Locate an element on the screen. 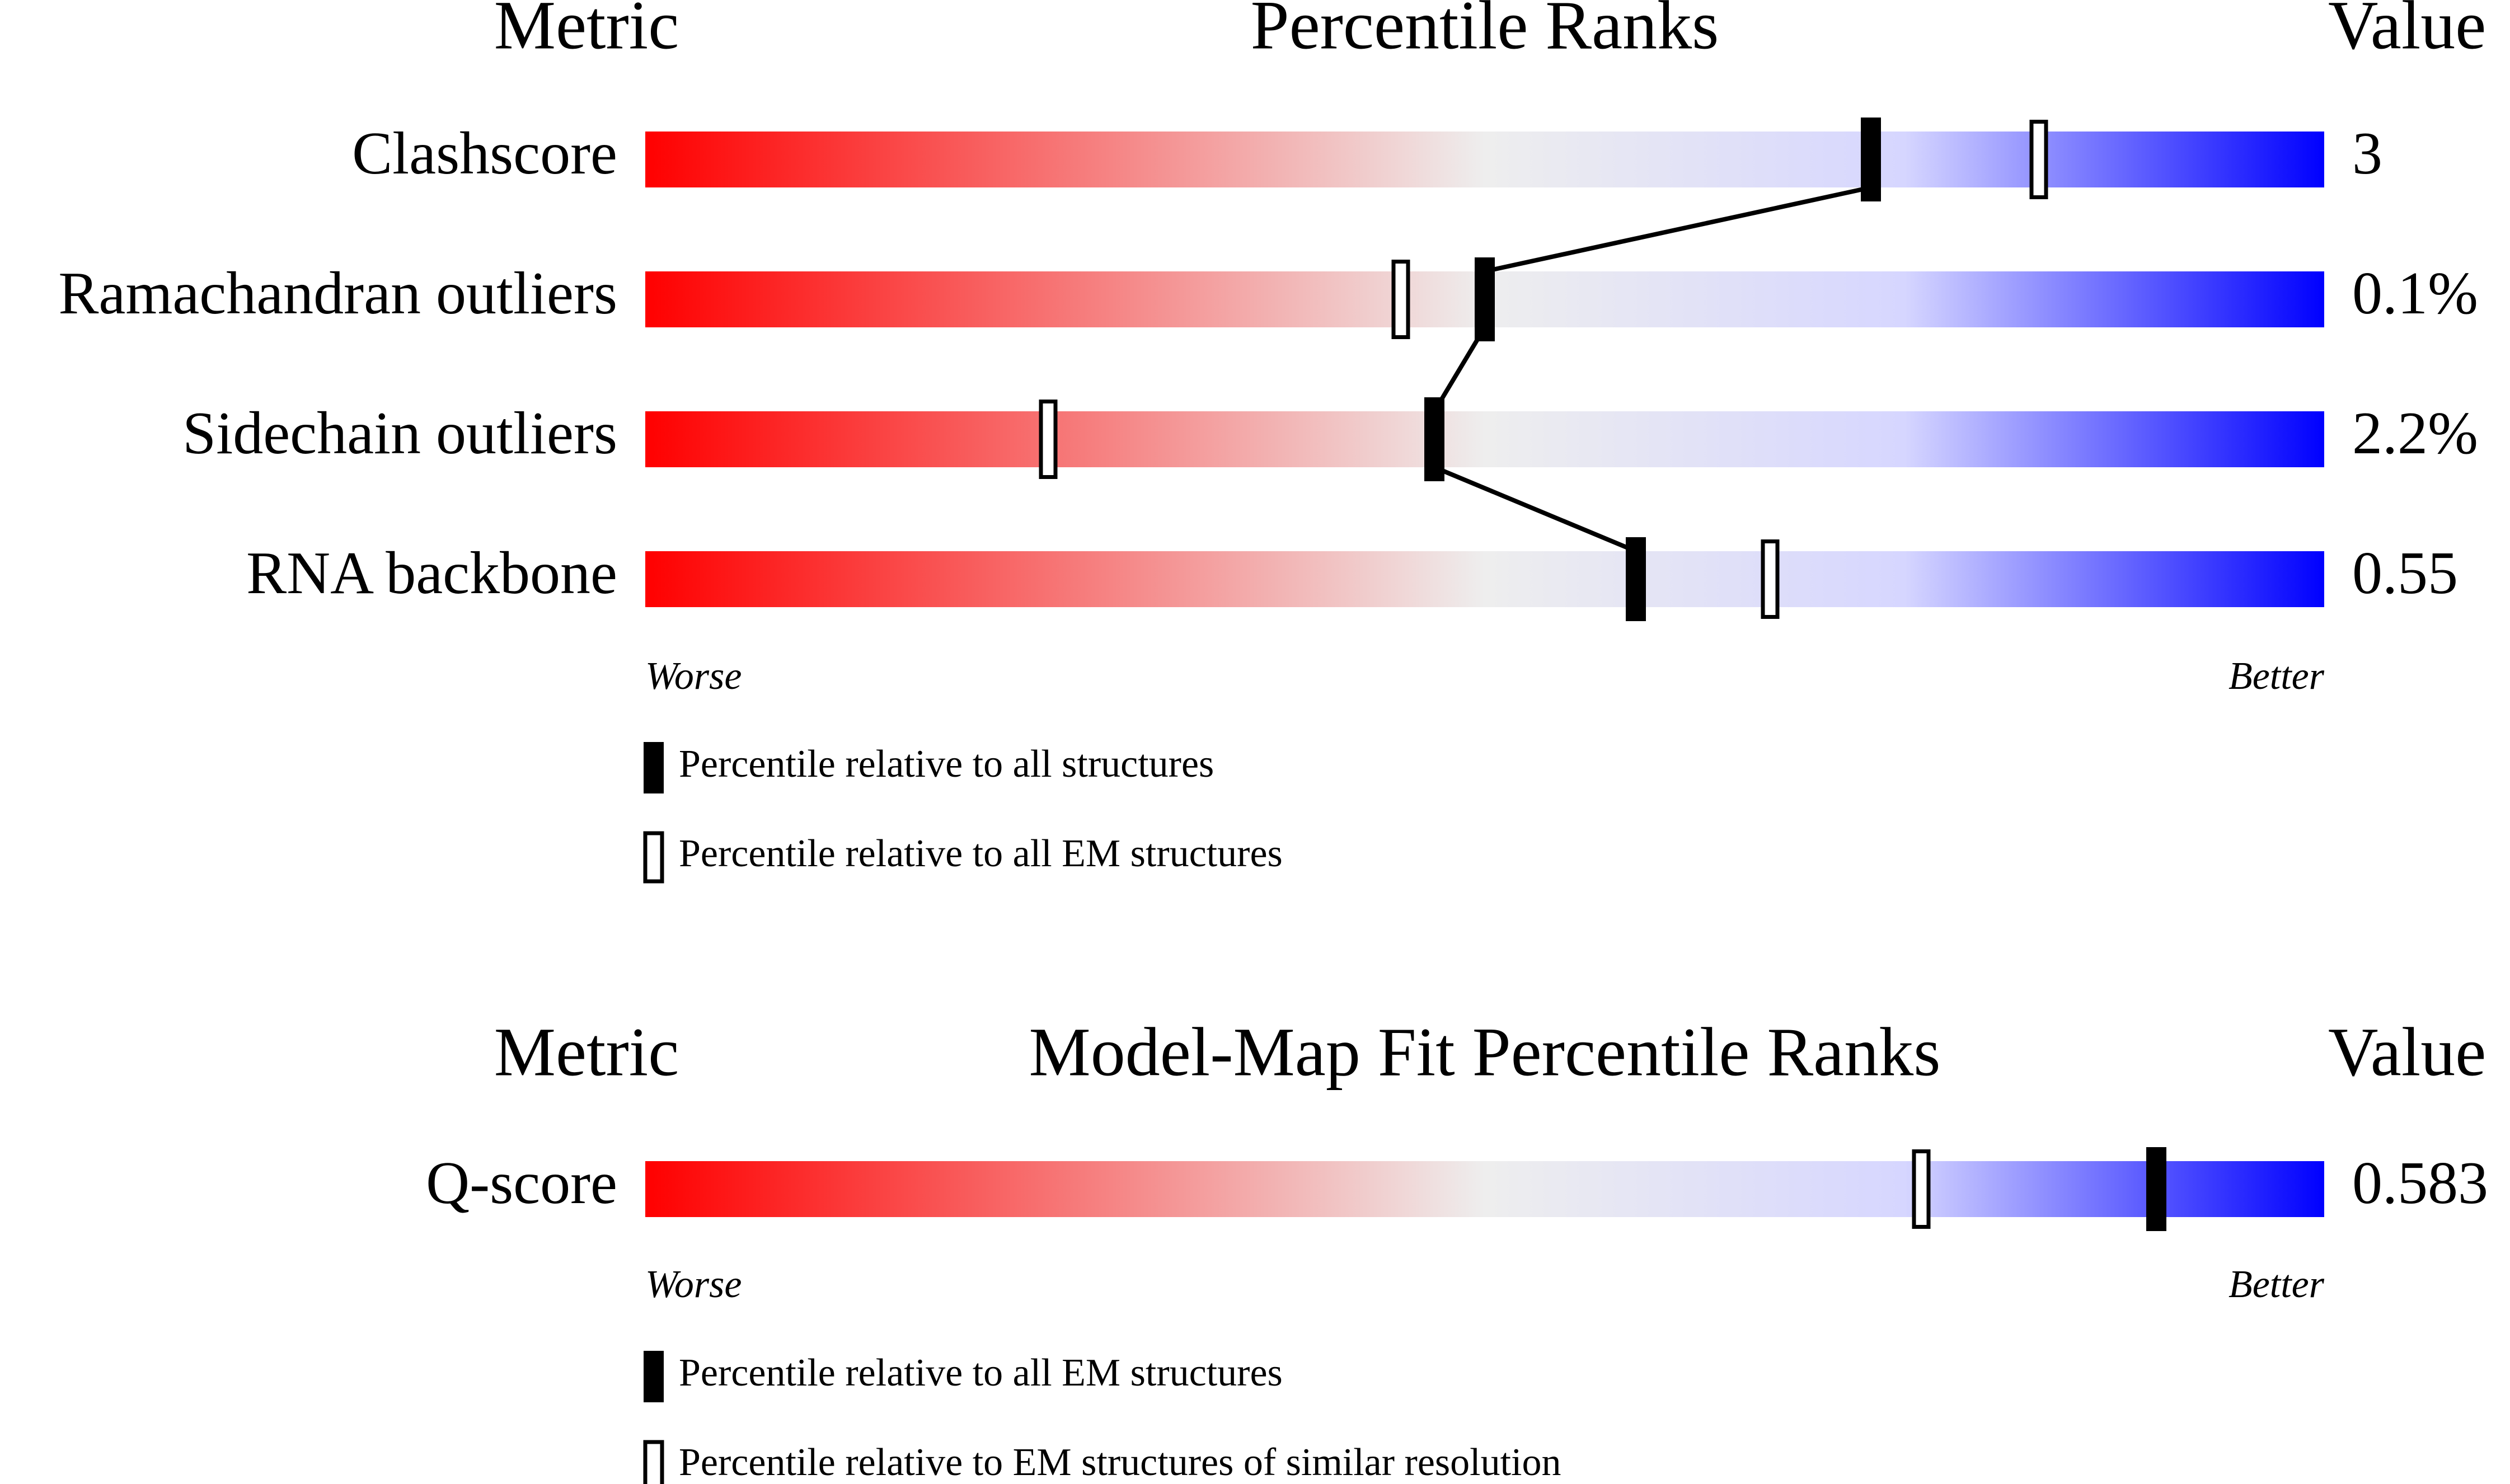 The width and height of the screenshot is (2510, 1484). metric-row: Sidechain outliers 2.2% is located at coordinates (1330, 439).